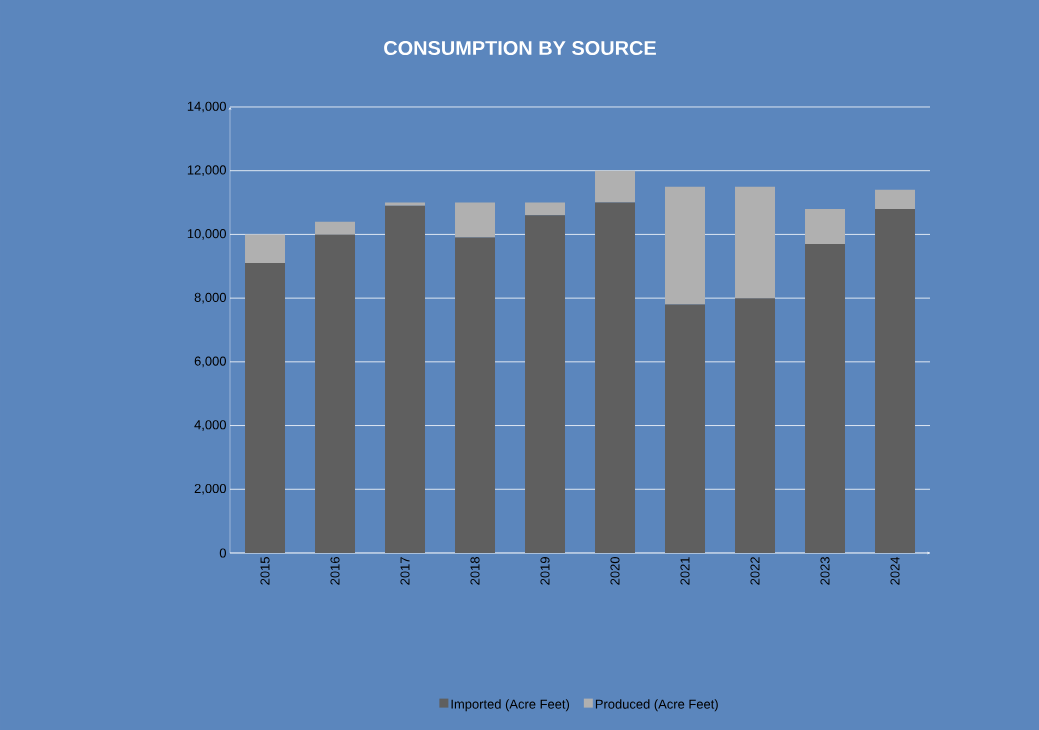 The height and width of the screenshot is (730, 1039). What do you see at coordinates (210, 489) in the screenshot?
I see `y-tick-label: 2,000` at bounding box center [210, 489].